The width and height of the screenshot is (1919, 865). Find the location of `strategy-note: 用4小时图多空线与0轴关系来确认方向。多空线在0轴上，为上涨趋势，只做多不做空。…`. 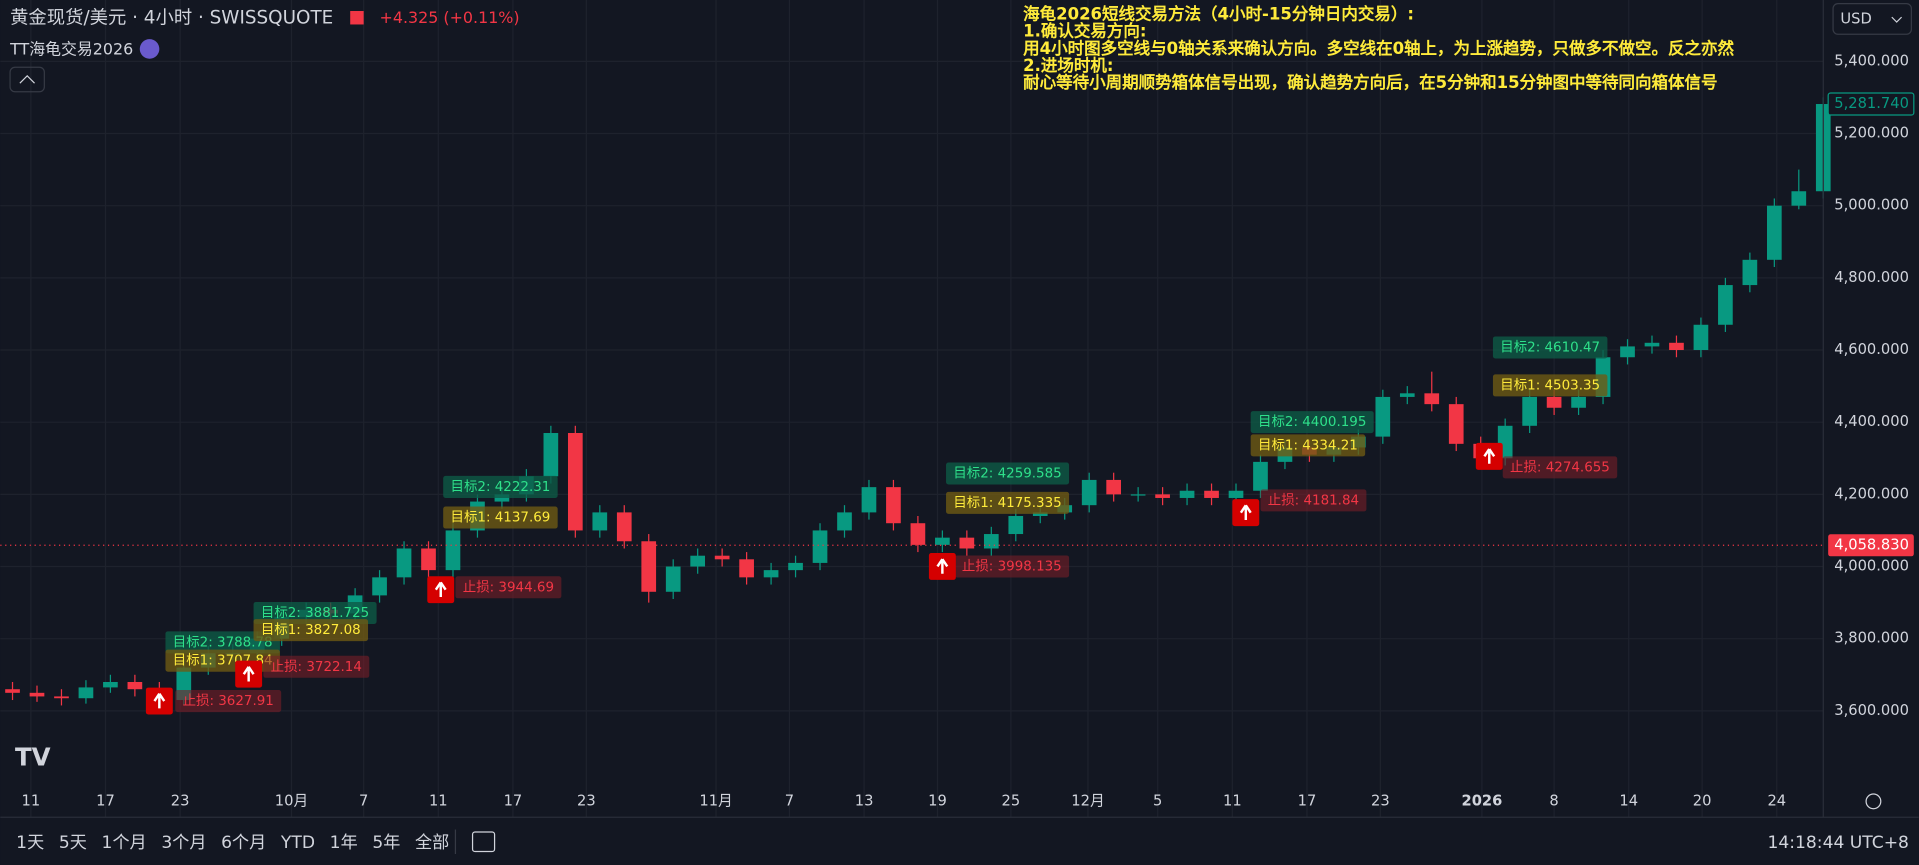

strategy-note: 用4小时图多空线与0轴关系来确认方向。多空线在0轴上，为上涨趋势，只做多不做空。… is located at coordinates (1378, 48).